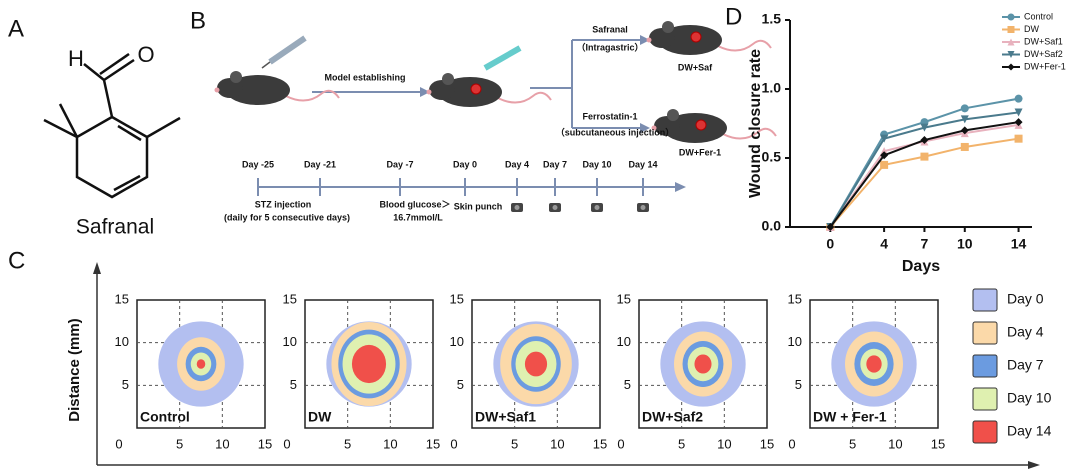  What do you see at coordinates (772, 157) in the screenshot?
I see `y-tick-label: 0.5` at bounding box center [772, 157].